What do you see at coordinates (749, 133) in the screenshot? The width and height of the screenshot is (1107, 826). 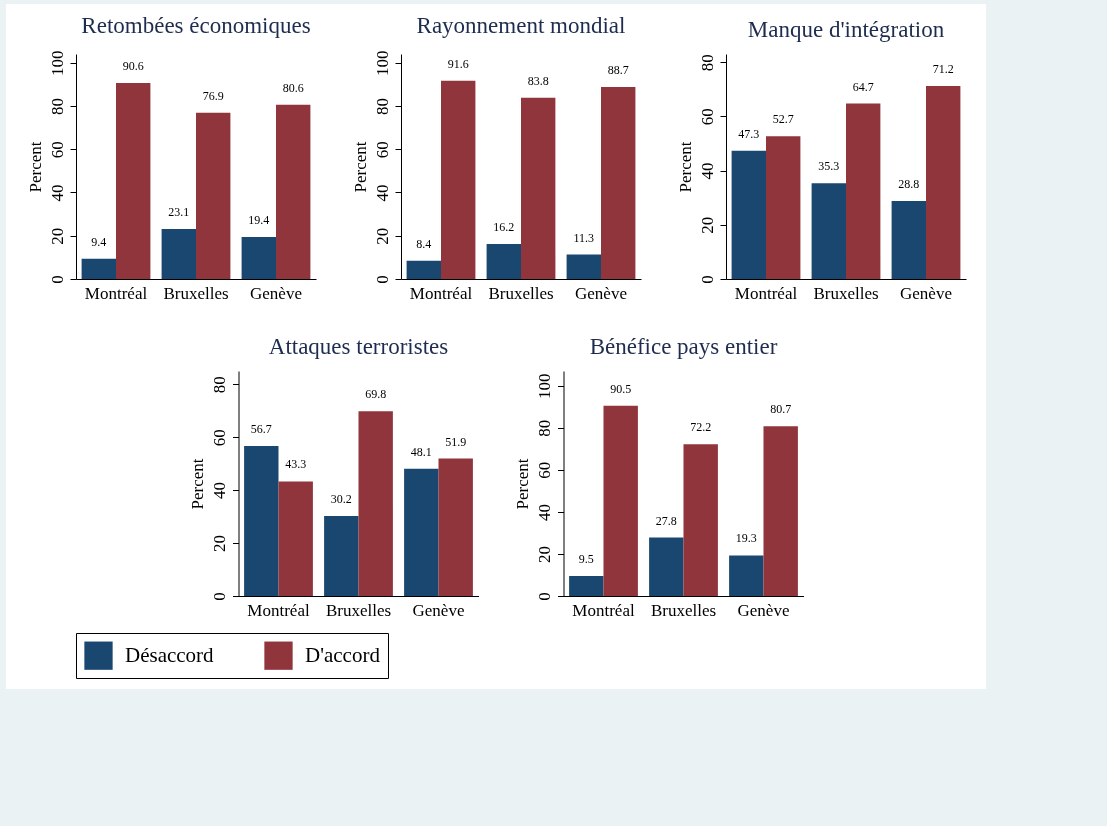 I see `data-label: 47.3` at bounding box center [749, 133].